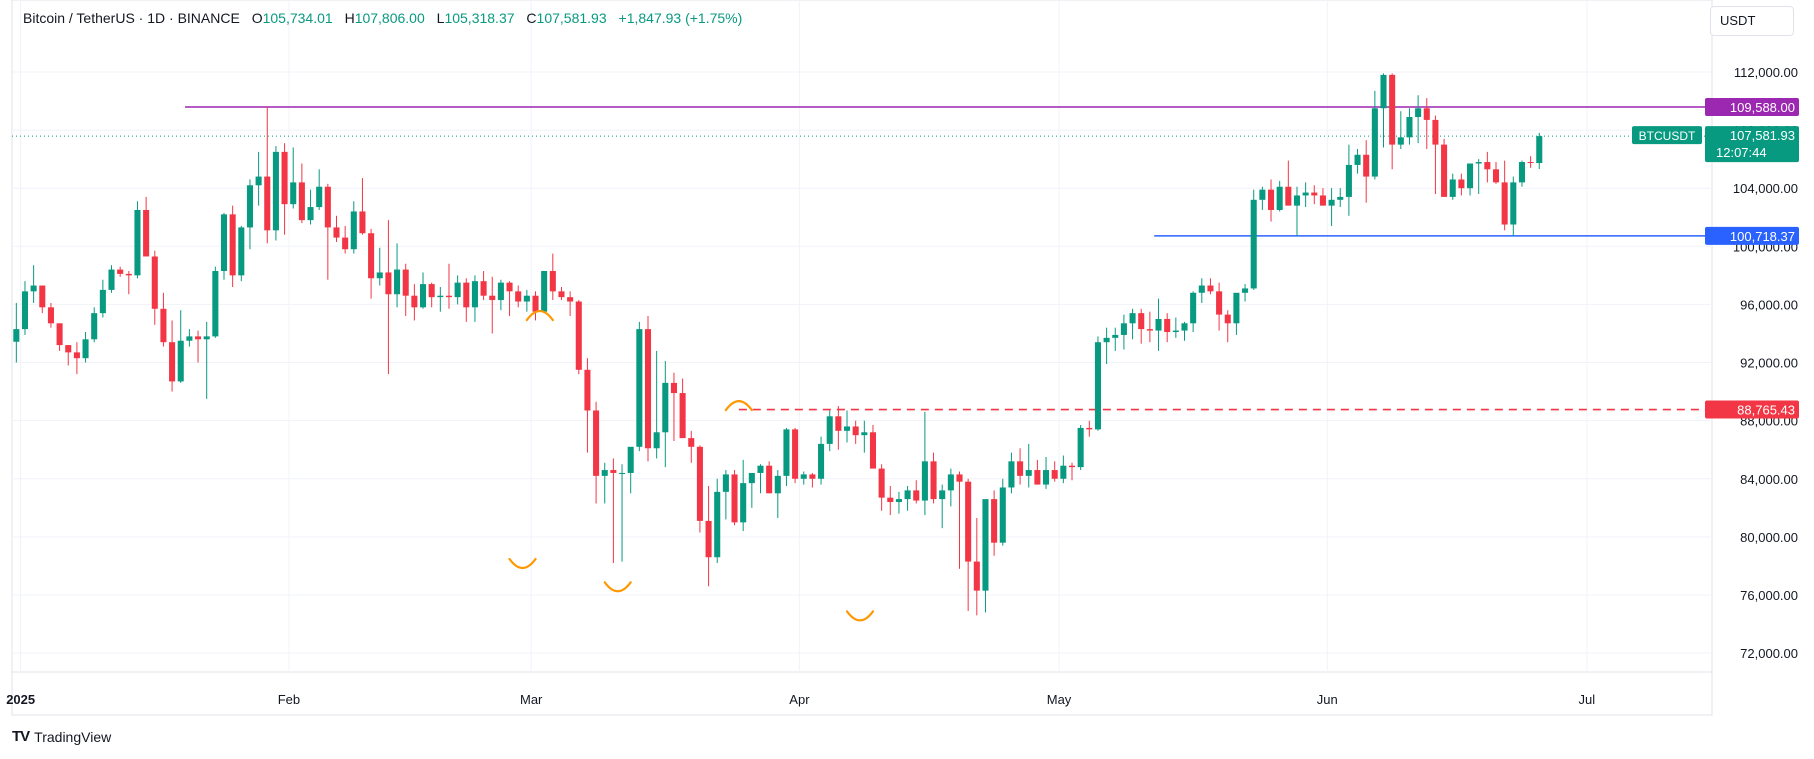 The image size is (1814, 759). Describe the element at coordinates (1765, 188) in the screenshot. I see `price-tick-label: 104,000.00` at that location.